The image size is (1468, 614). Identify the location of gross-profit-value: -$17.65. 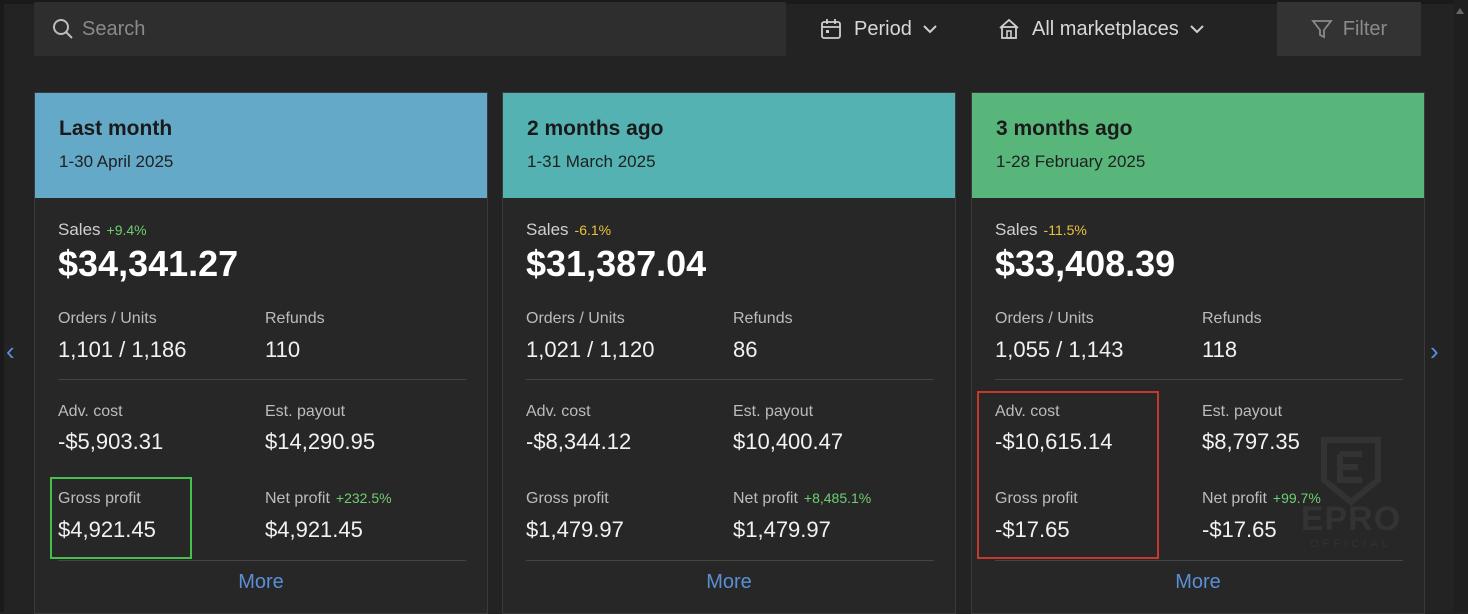
(1032, 529).